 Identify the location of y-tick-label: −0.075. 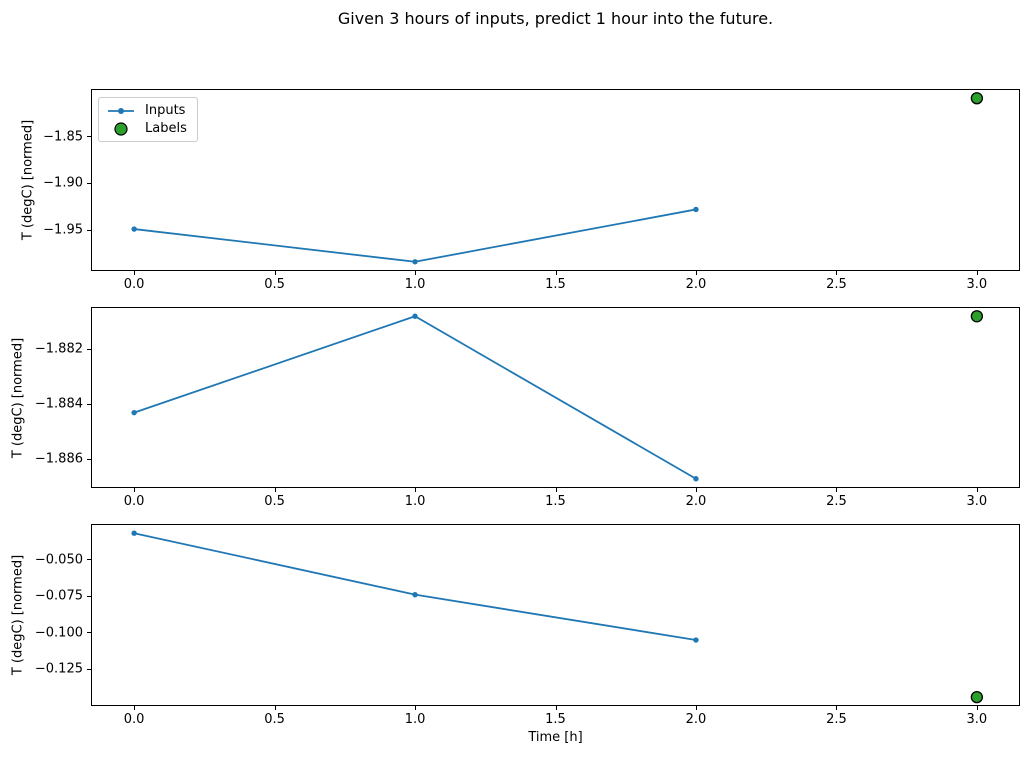
(58, 596).